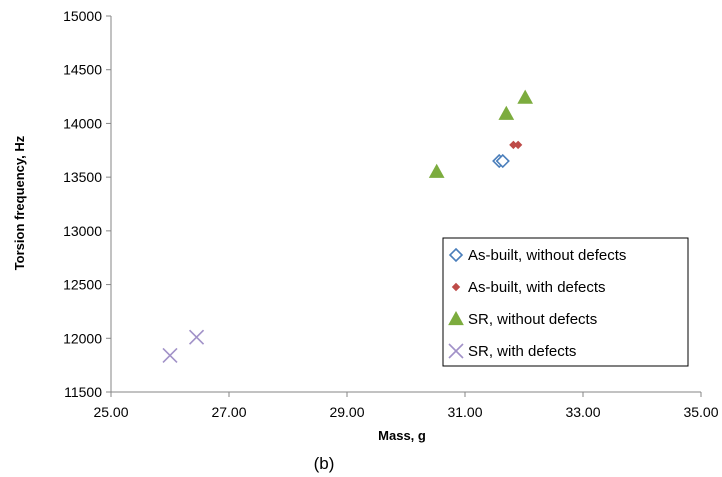 This screenshot has width=722, height=477. I want to click on x-tick-label: 29.00, so click(346, 412).